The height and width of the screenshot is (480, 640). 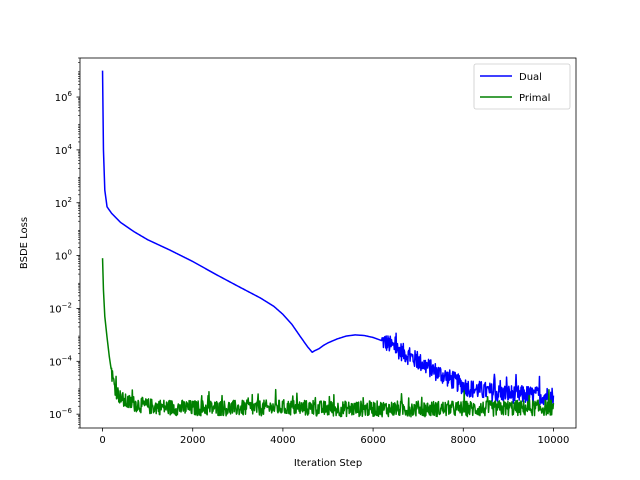 What do you see at coordinates (282, 440) in the screenshot?
I see `x-tick-label: 4000` at bounding box center [282, 440].